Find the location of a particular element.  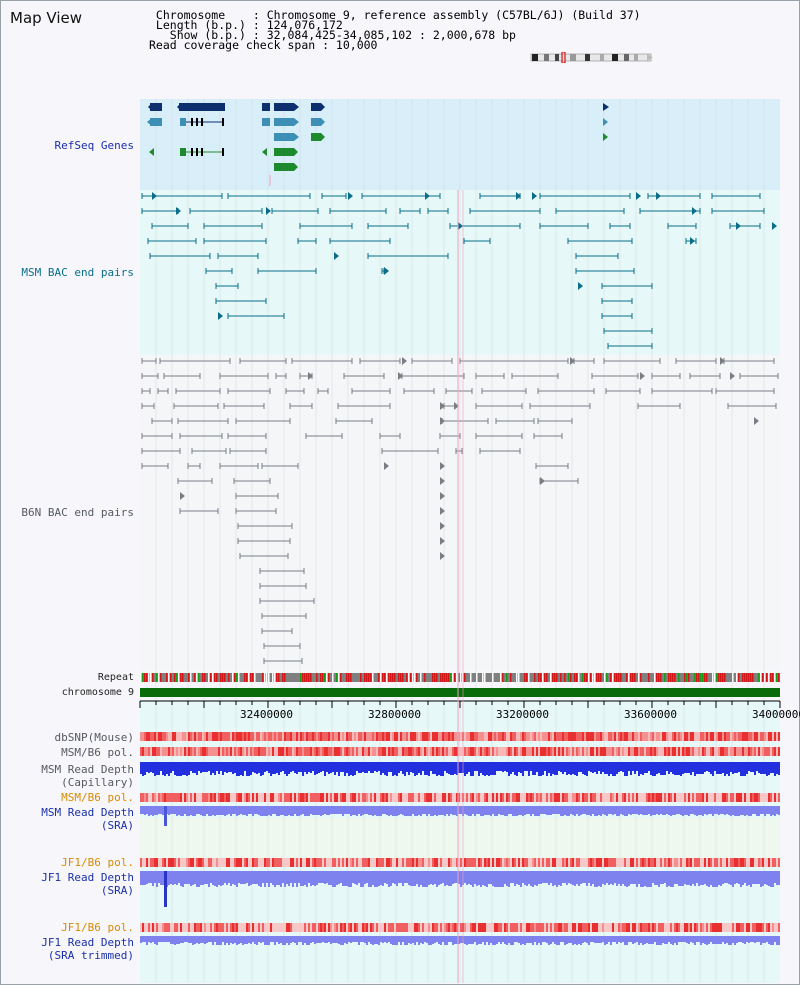

track-label-msm-b6-pol-2: MSM/B6 pol. is located at coordinates (97, 797).